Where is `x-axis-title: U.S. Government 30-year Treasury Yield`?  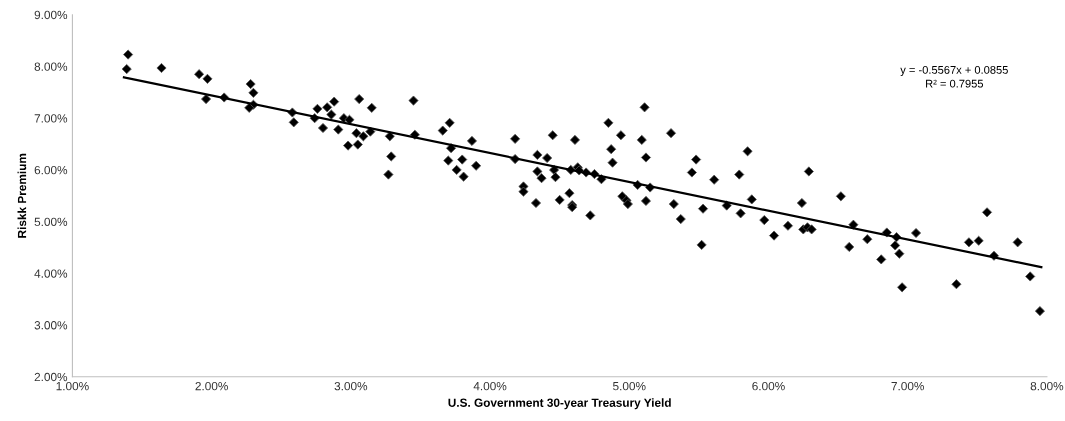 x-axis-title: U.S. Government 30-year Treasury Yield is located at coordinates (559, 404).